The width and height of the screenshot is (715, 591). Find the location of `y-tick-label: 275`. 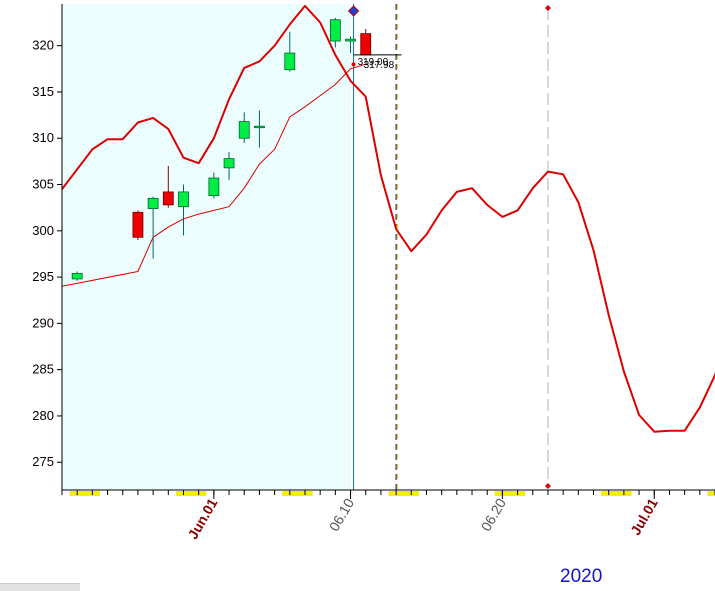

y-tick-label: 275 is located at coordinates (43, 461).